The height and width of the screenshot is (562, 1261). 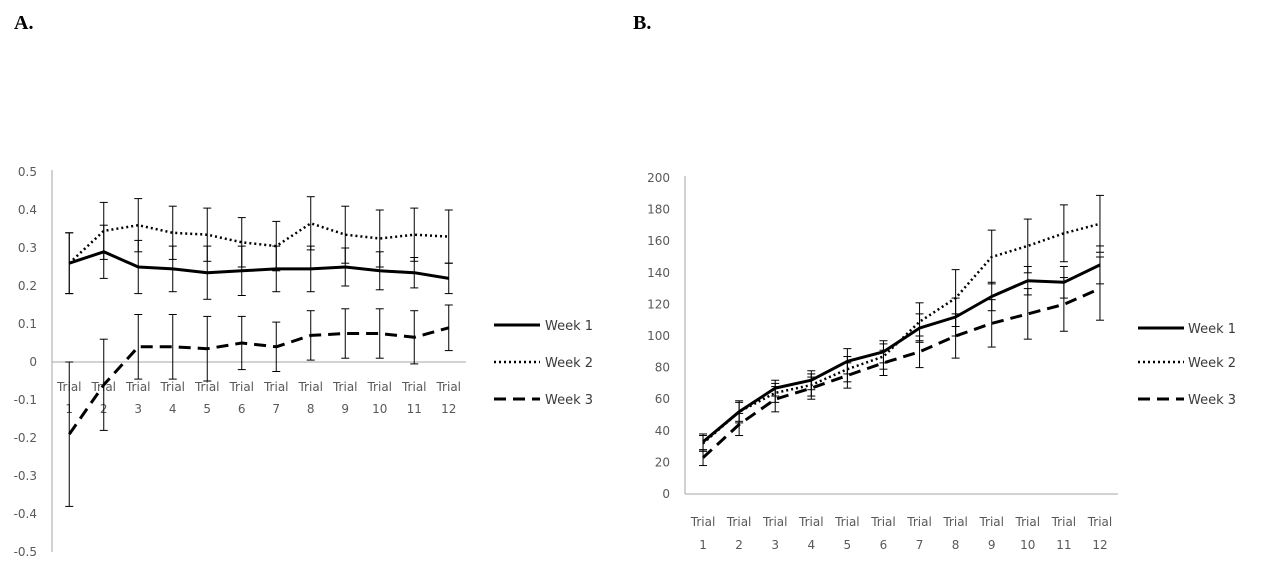 I want to click on legend-label-3: Week 3, so click(x=569, y=400).